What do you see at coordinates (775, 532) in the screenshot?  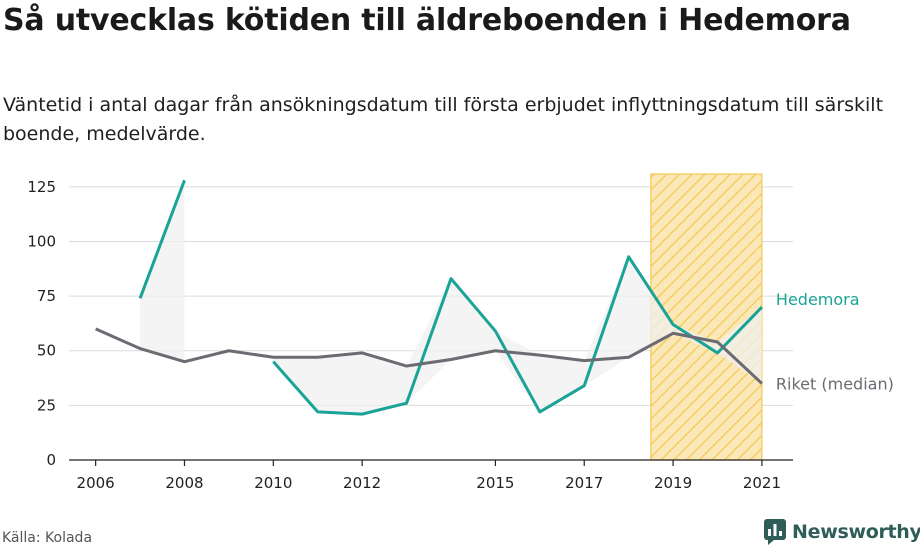 I see `newsworthy-chart-icon` at bounding box center [775, 532].